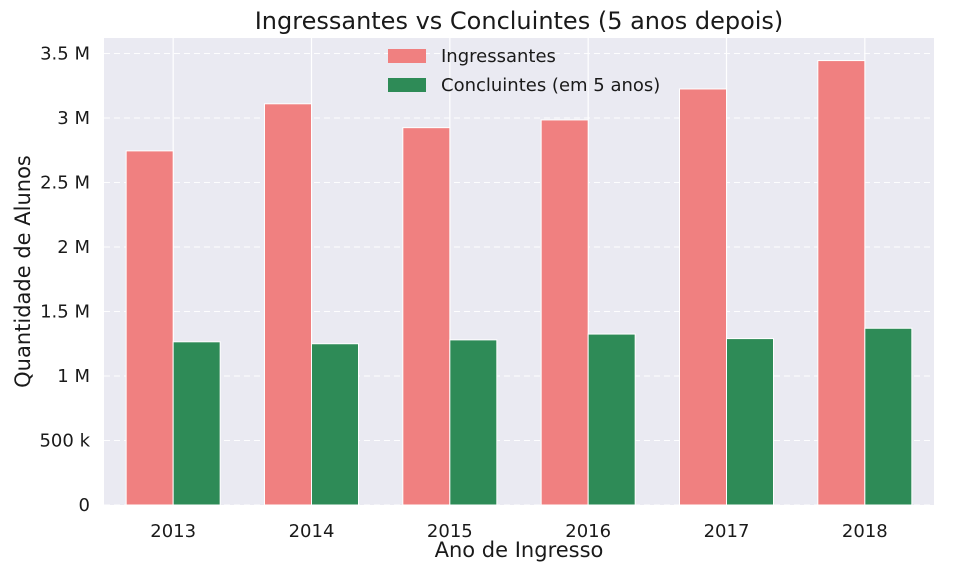 Image resolution: width=971 pixels, height=572 pixels. Describe the element at coordinates (73, 376) in the screenshot. I see `y-tick-label: 1 M` at that location.